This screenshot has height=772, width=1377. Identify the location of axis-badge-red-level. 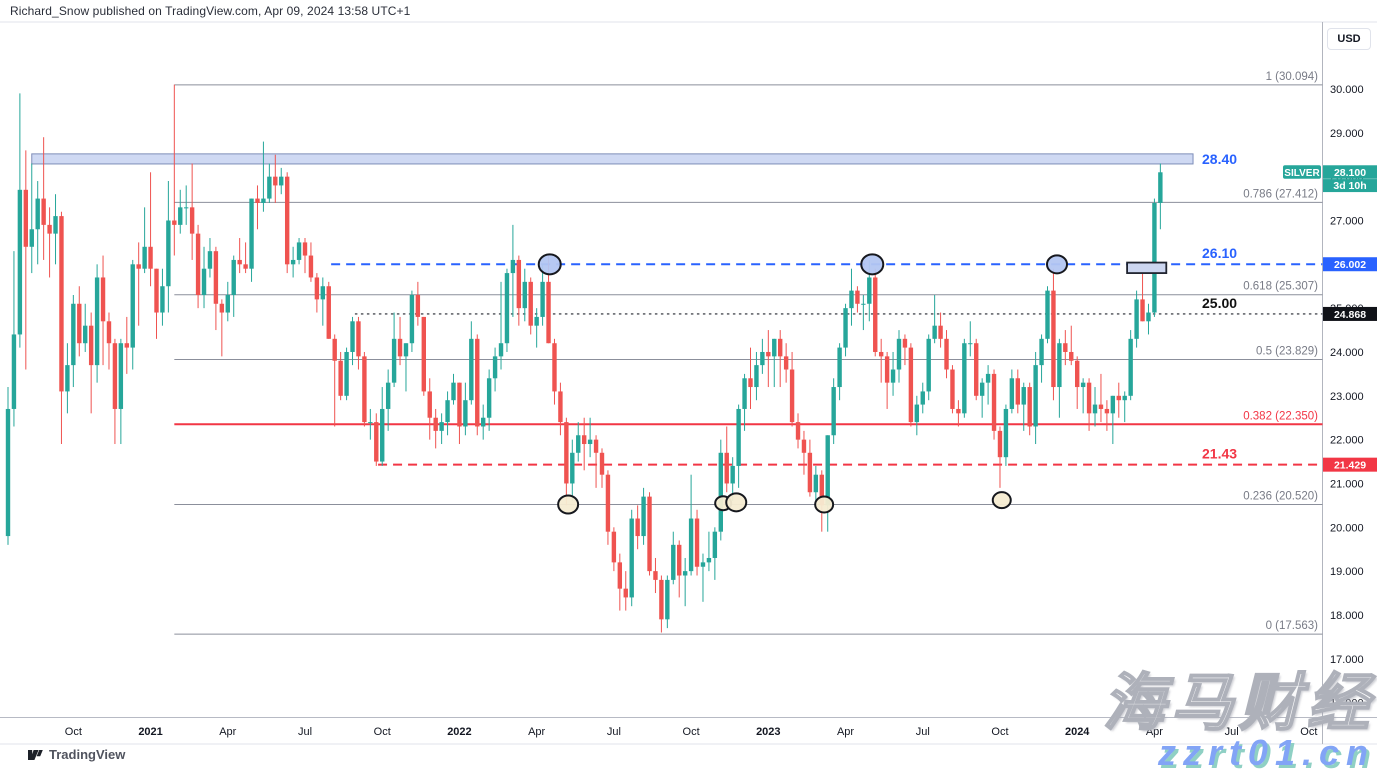
(1350, 464).